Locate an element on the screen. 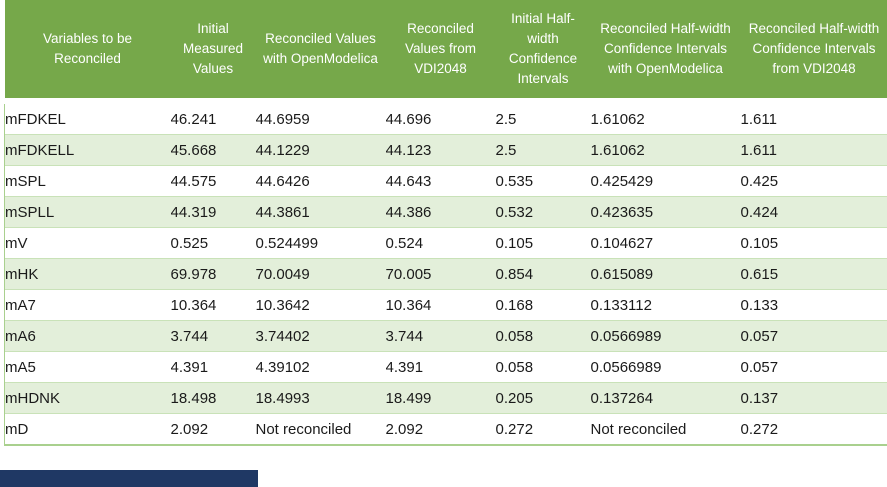  column-header: Initial Half-width Confidence Intervals is located at coordinates (543, 52).